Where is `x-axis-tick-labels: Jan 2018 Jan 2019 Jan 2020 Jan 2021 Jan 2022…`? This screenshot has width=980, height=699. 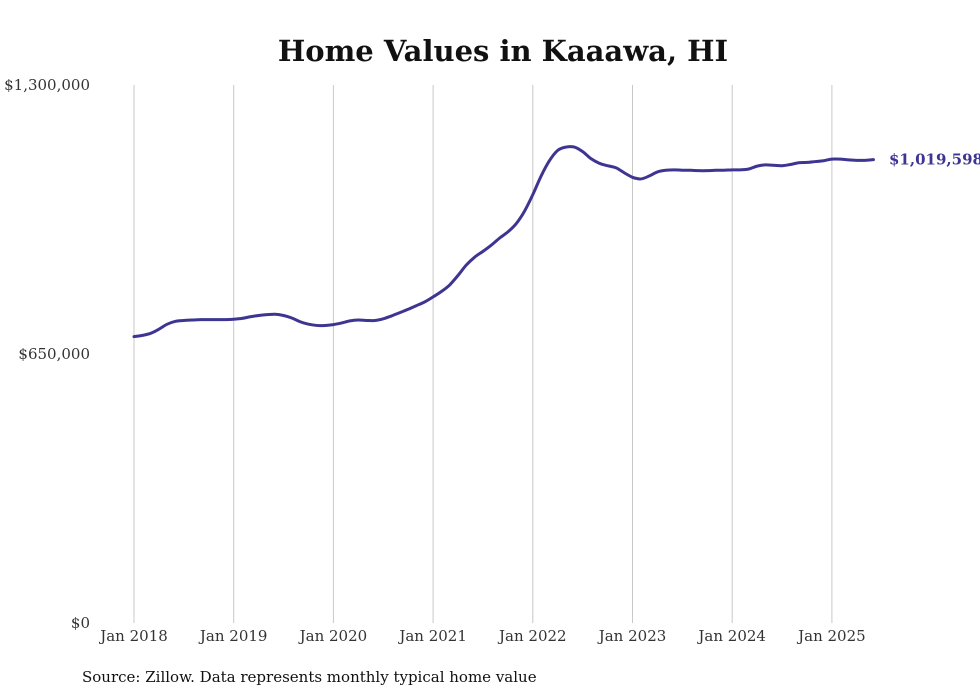
x-axis-tick-labels: Jan 2018 Jan 2019 Jan 2020 Jan 2021 Jan 2022… is located at coordinates (481, 636).